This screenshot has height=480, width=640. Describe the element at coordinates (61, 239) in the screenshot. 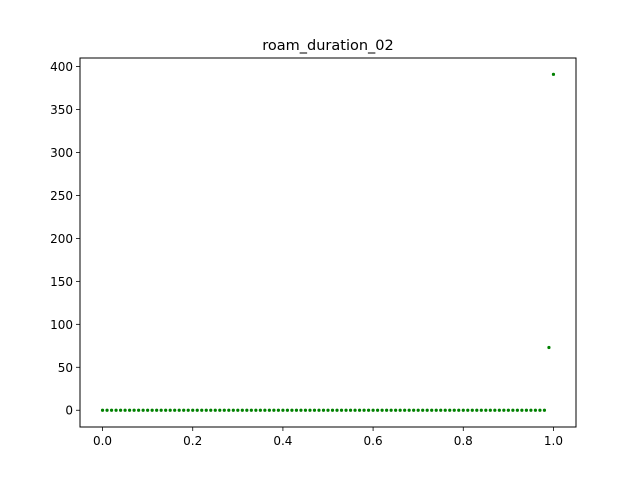

I see `y-tick-label: 200` at that location.